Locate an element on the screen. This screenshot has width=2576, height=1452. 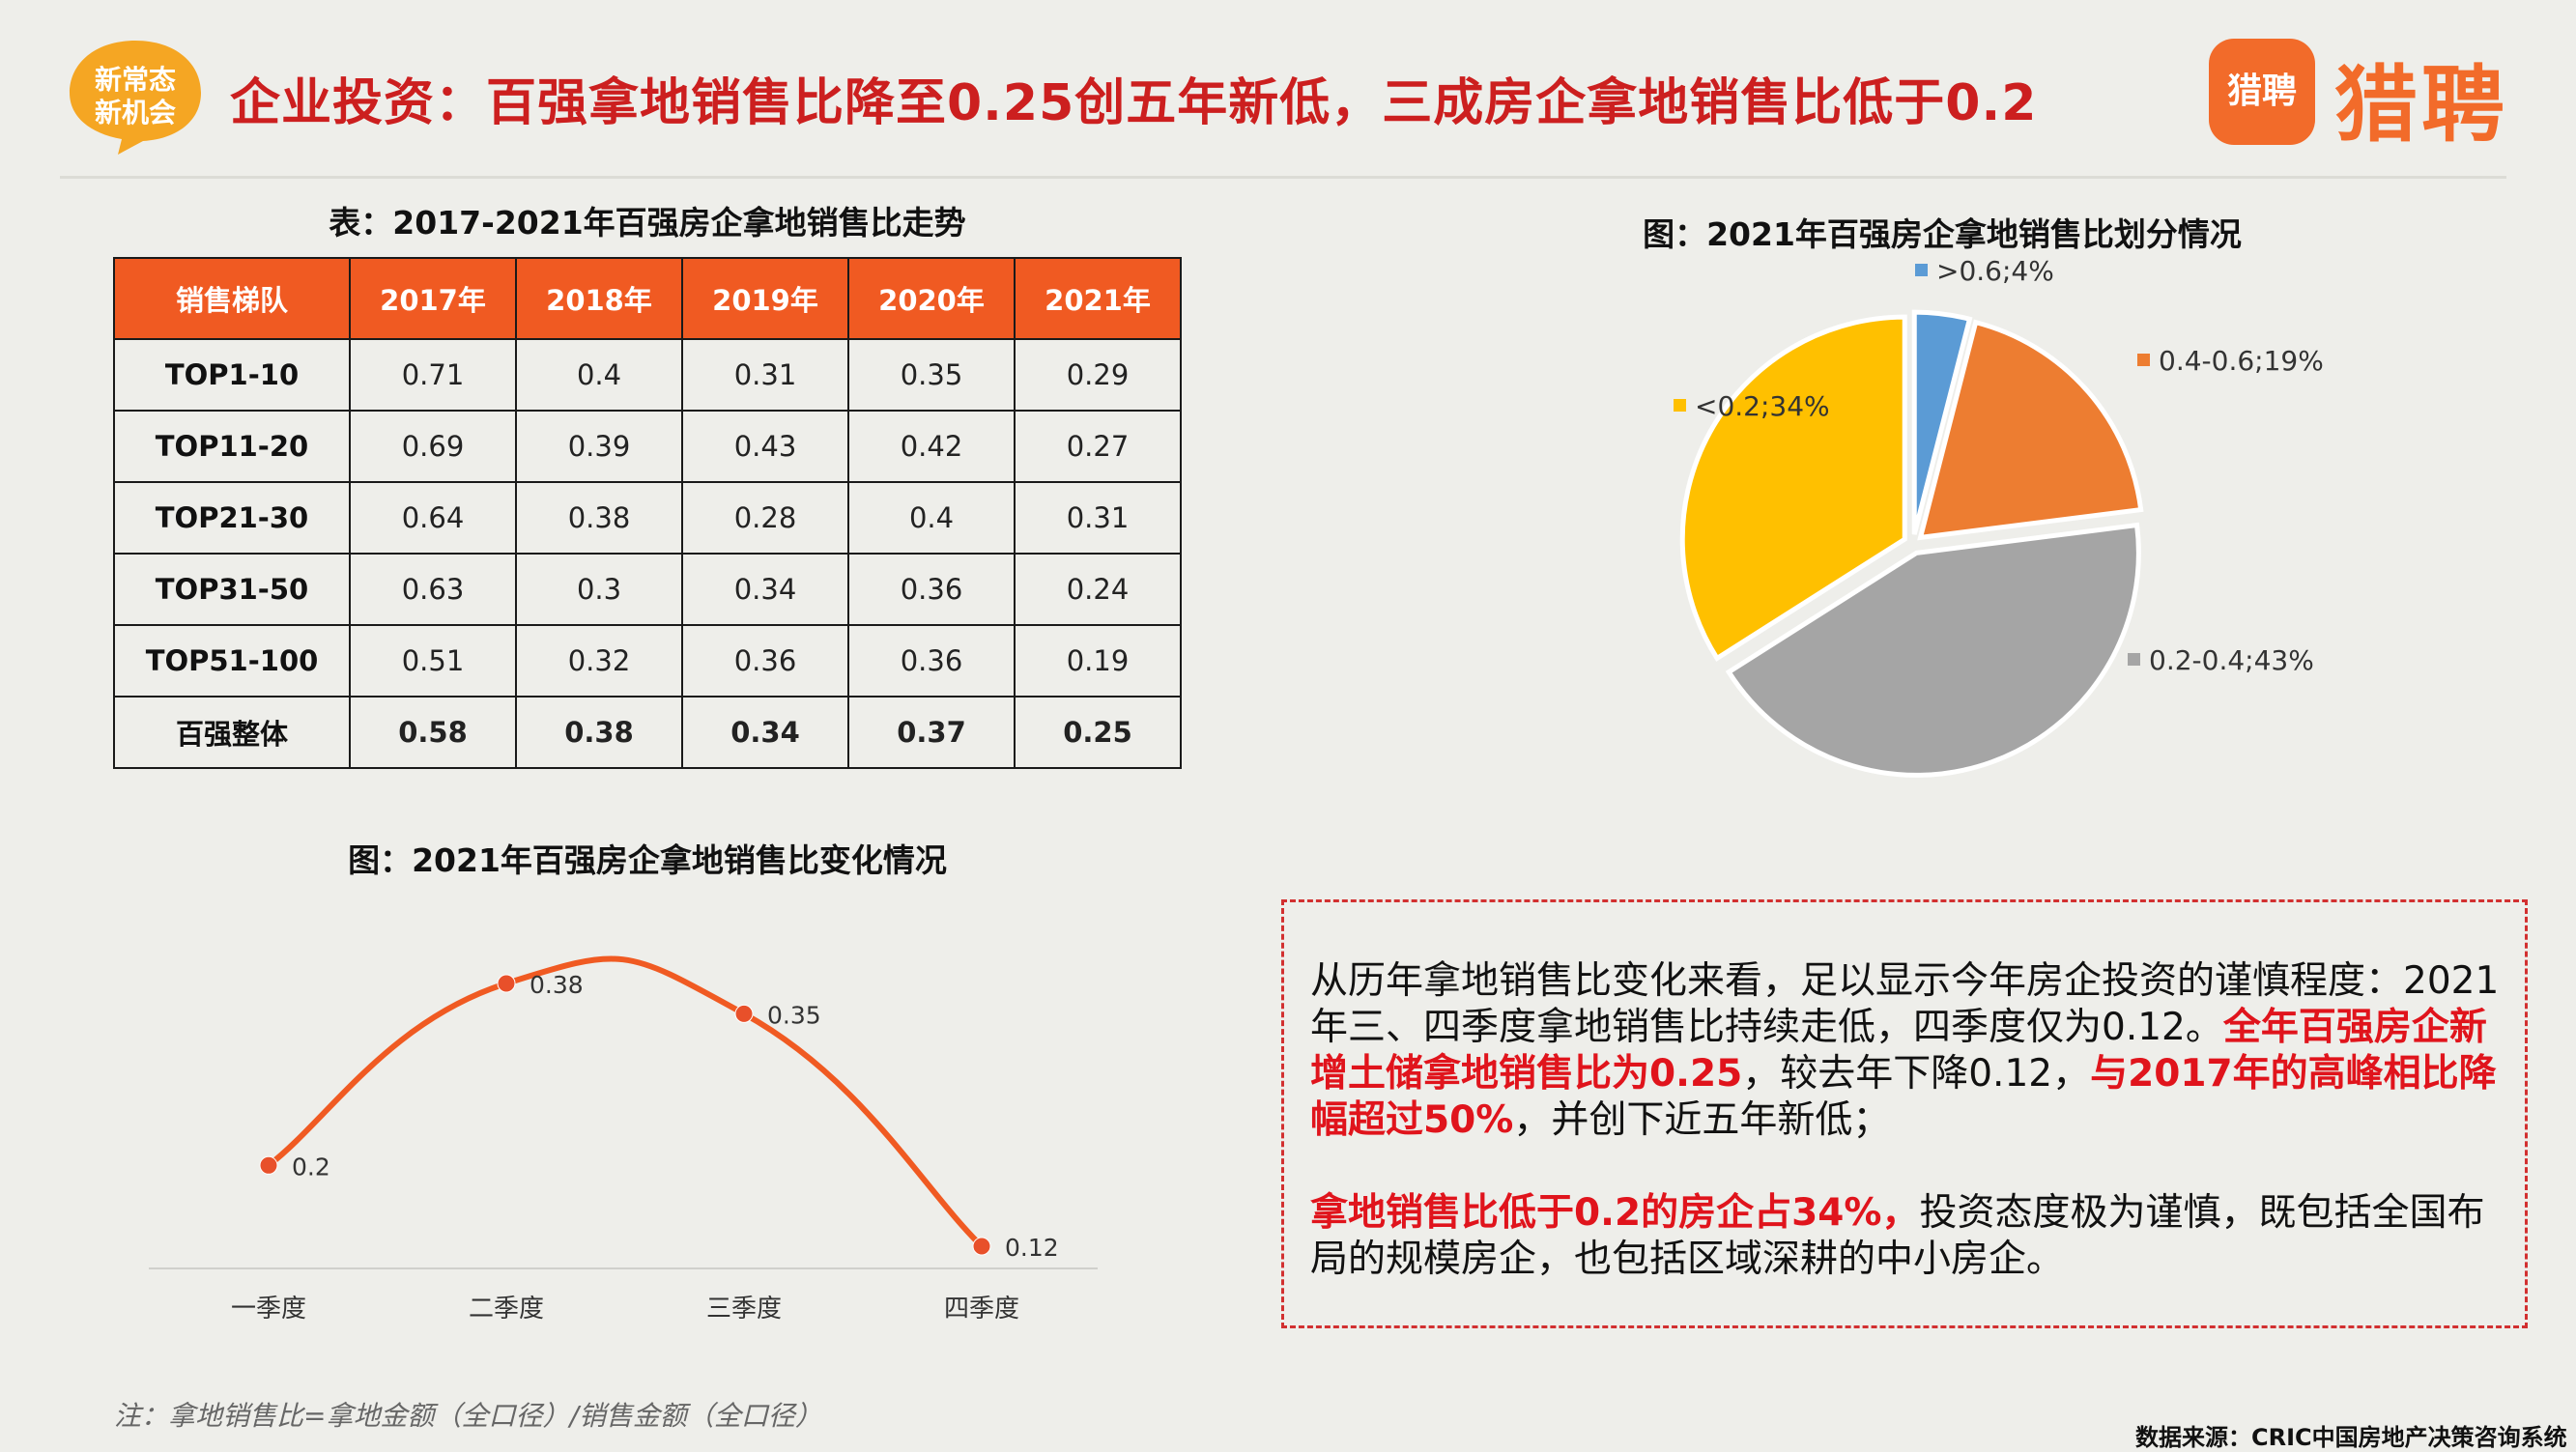
line-data-label: 0.38 is located at coordinates (557, 985).